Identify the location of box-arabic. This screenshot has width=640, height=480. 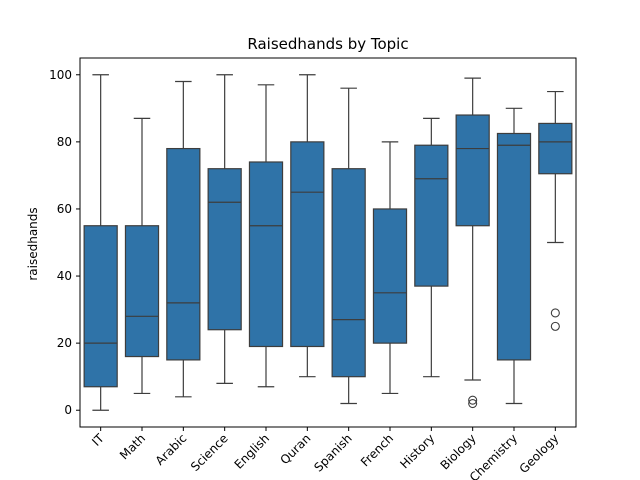
(183, 239).